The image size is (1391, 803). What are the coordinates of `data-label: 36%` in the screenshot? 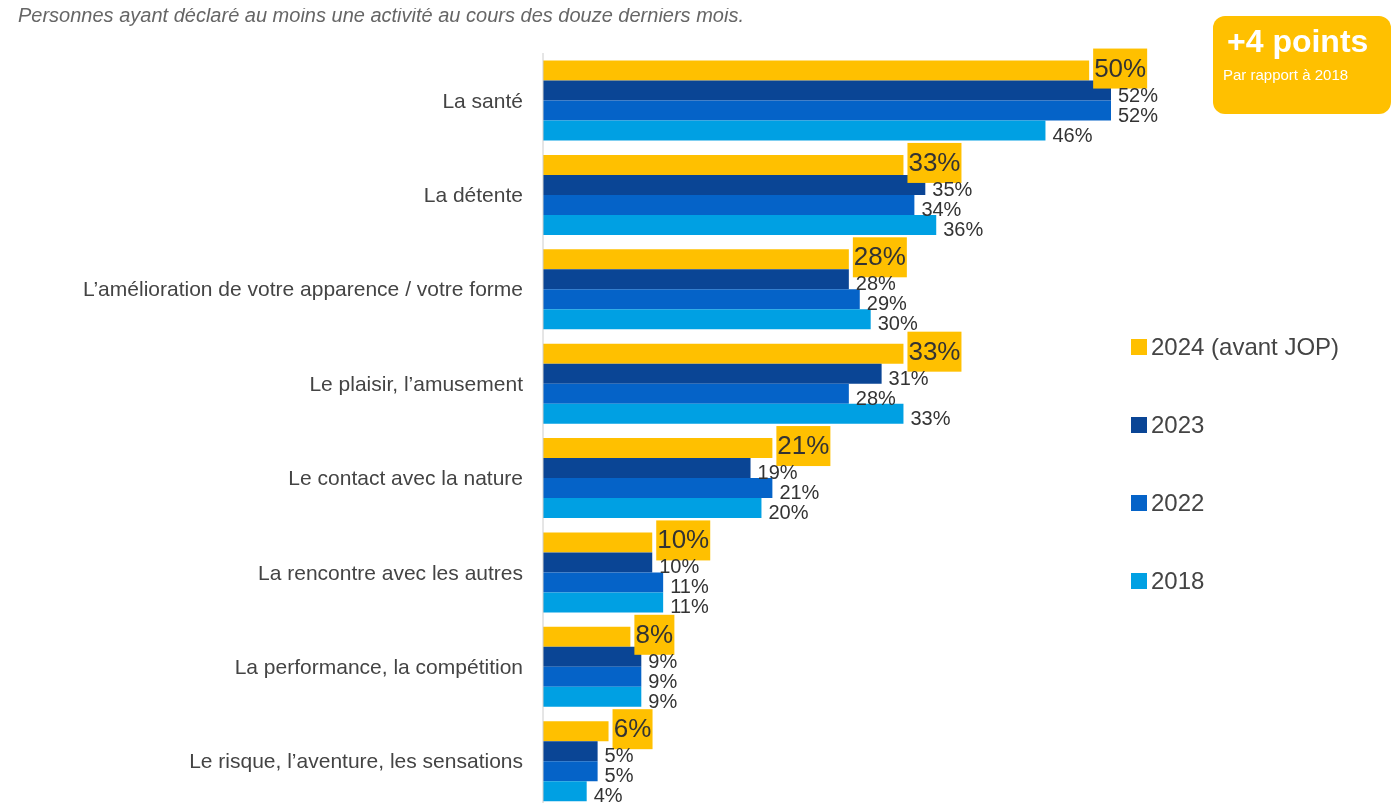 It's located at (963, 228).